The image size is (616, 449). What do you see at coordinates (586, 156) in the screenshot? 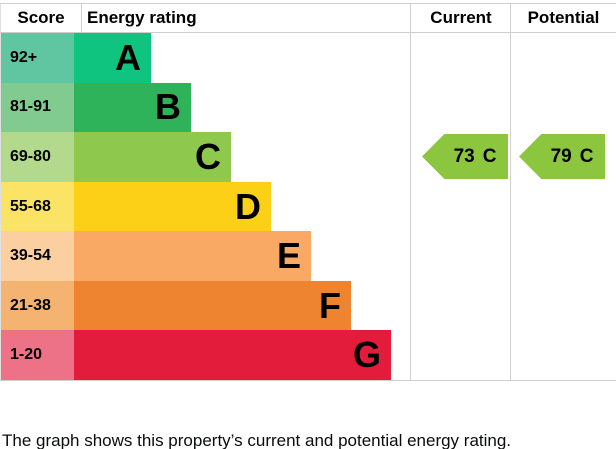
I see `potential-rating-band: C` at bounding box center [586, 156].